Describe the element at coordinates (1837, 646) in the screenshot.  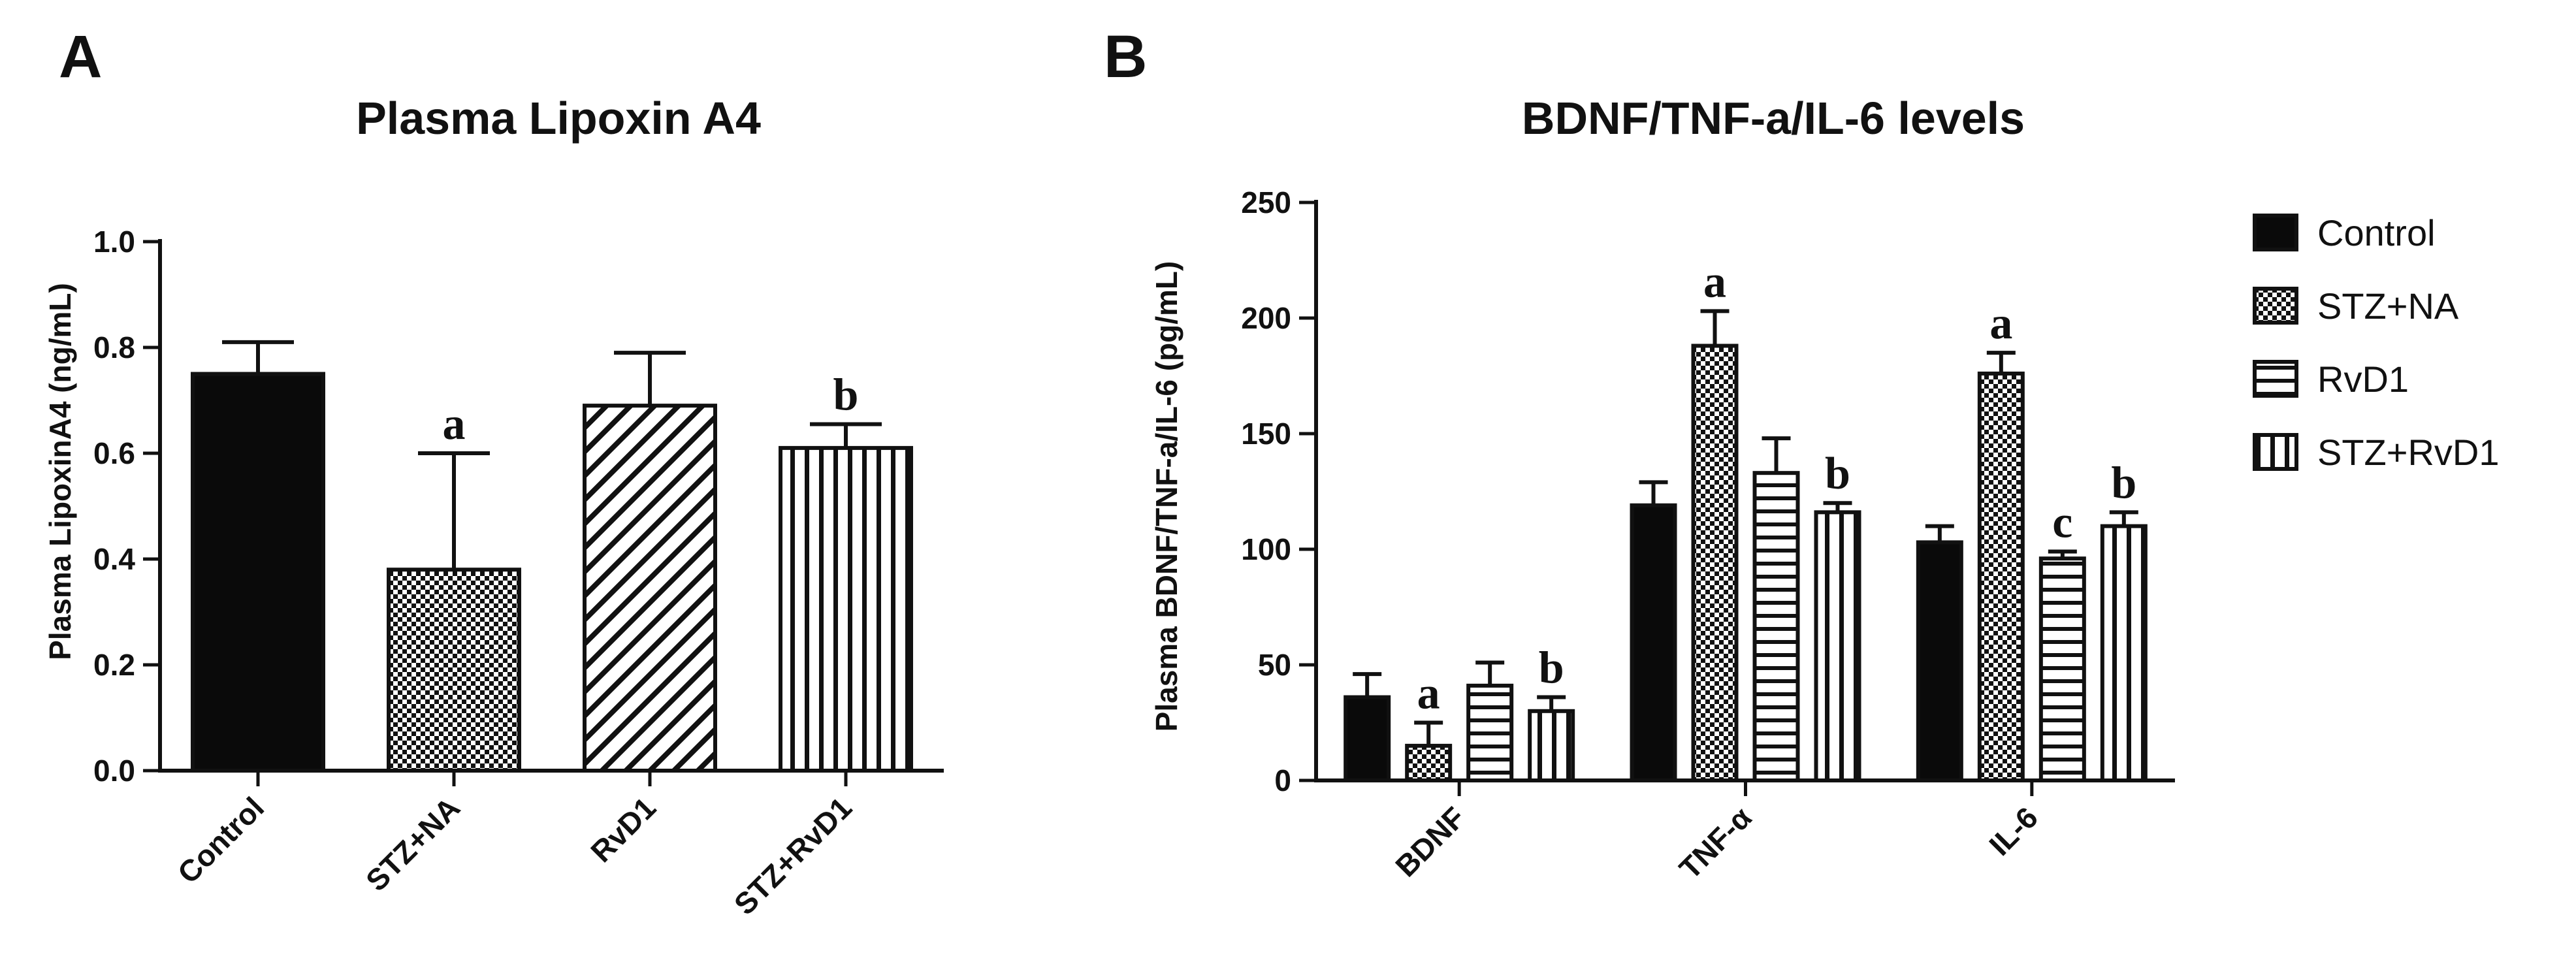
I see `panel-b-tnf-stz-rvd1-bar` at that location.